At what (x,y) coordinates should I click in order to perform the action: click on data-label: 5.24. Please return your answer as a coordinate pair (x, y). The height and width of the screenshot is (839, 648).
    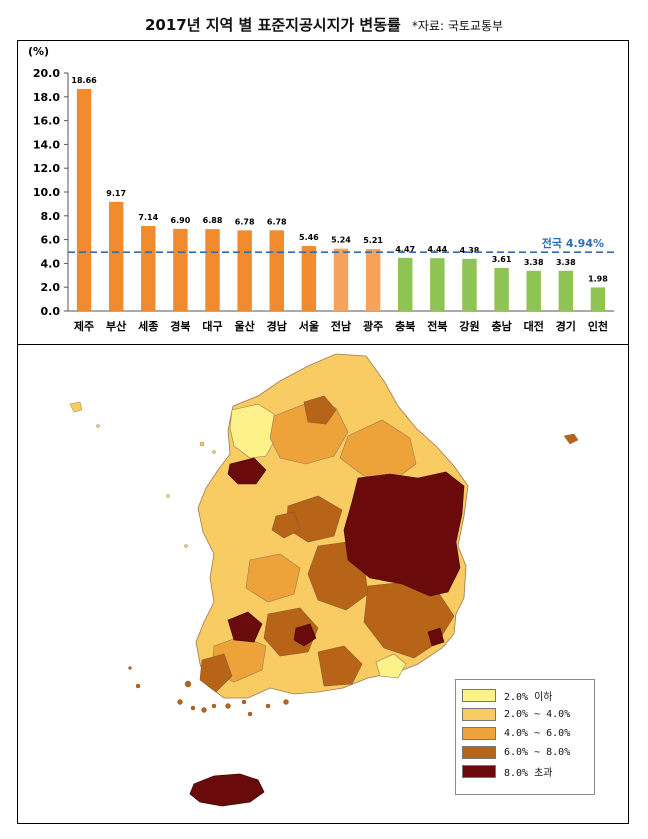
    Looking at the image, I should click on (341, 240).